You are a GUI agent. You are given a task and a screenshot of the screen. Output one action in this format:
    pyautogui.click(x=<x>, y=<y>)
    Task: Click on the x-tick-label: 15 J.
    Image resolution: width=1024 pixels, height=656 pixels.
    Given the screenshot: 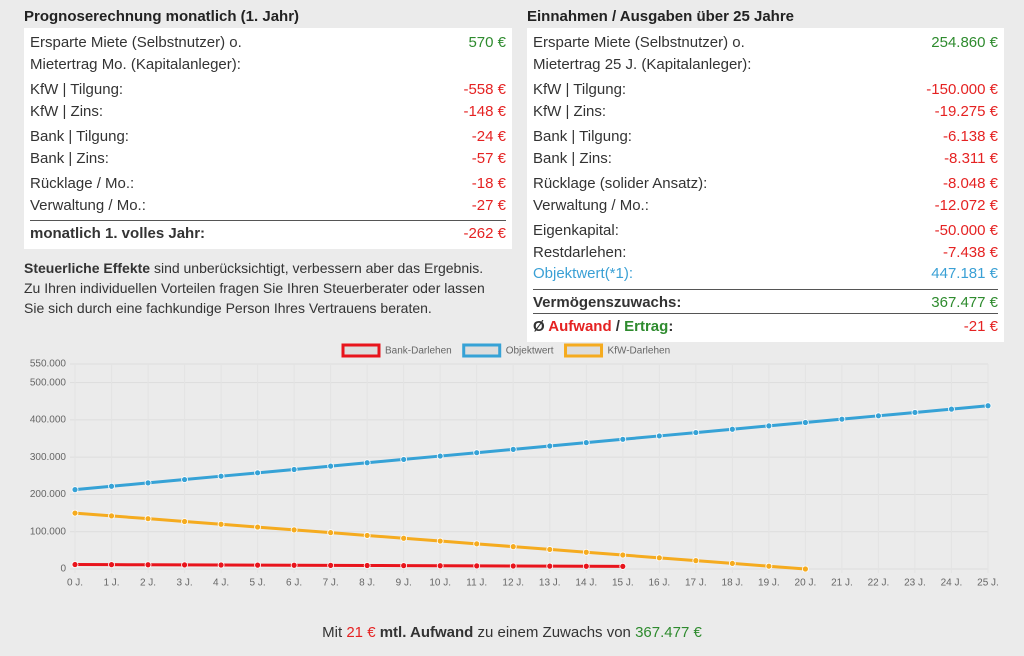 What is the action you would take?
    pyautogui.click(x=623, y=583)
    